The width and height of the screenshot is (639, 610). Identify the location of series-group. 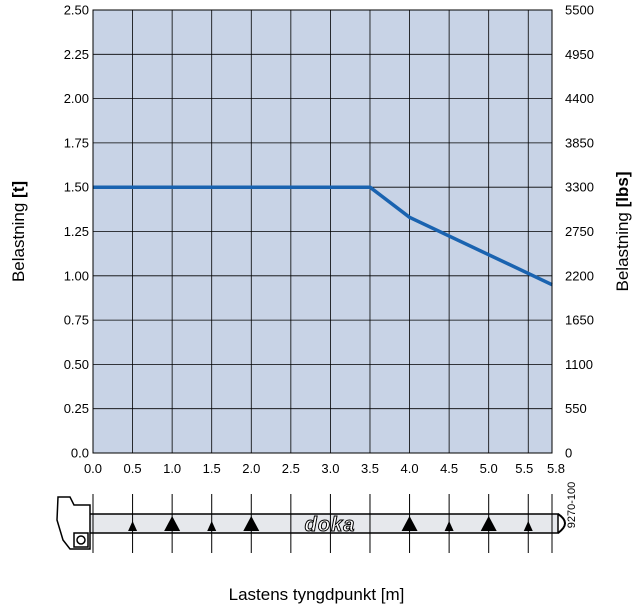
(323, 236).